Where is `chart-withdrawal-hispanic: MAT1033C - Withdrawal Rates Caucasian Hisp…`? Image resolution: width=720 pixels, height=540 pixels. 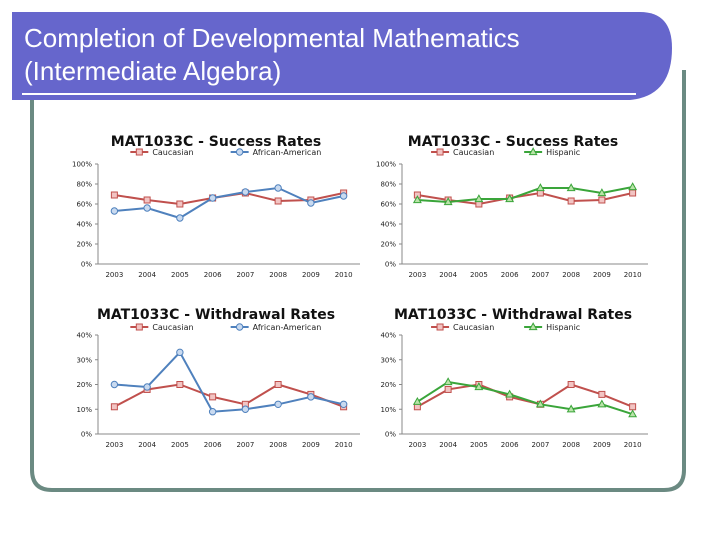 chart-withdrawal-hispanic: MAT1033C - Withdrawal Rates Caucasian Hisp… is located at coordinates (513, 382).